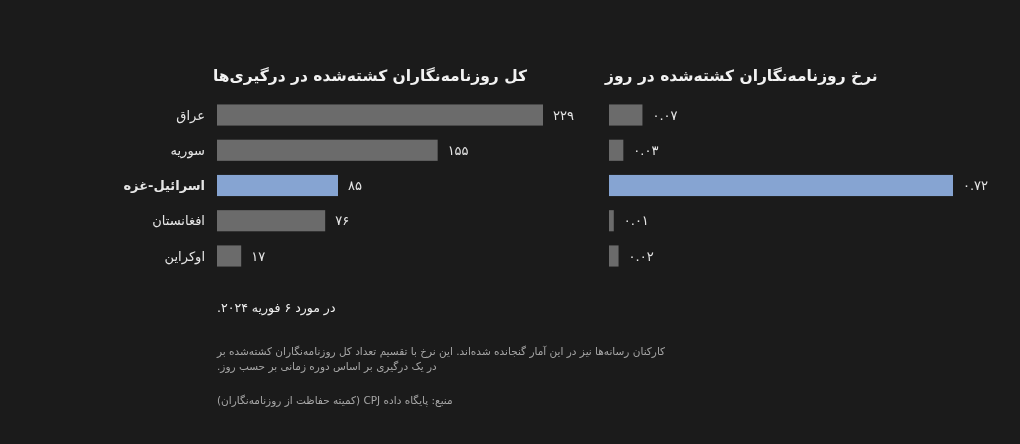 This screenshot has height=444, width=1020. Describe the element at coordinates (258, 256) in the screenshot. I see `data-label: ۱۷` at that location.